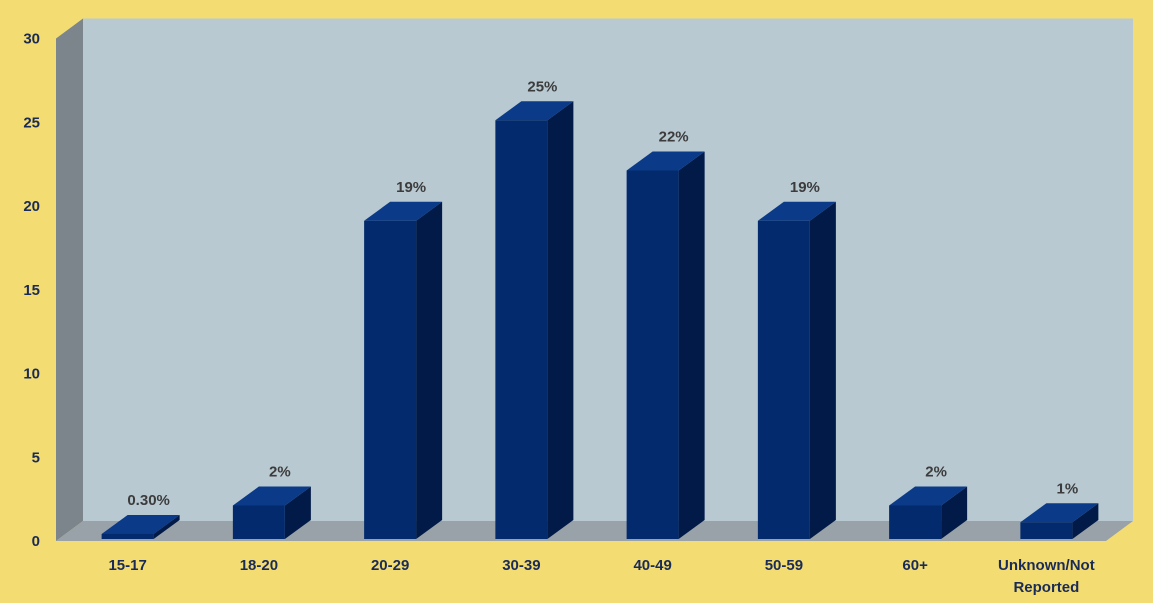 This screenshot has height=603, width=1153. What do you see at coordinates (390, 565) in the screenshot?
I see `x-tick-label: 20-29` at bounding box center [390, 565].